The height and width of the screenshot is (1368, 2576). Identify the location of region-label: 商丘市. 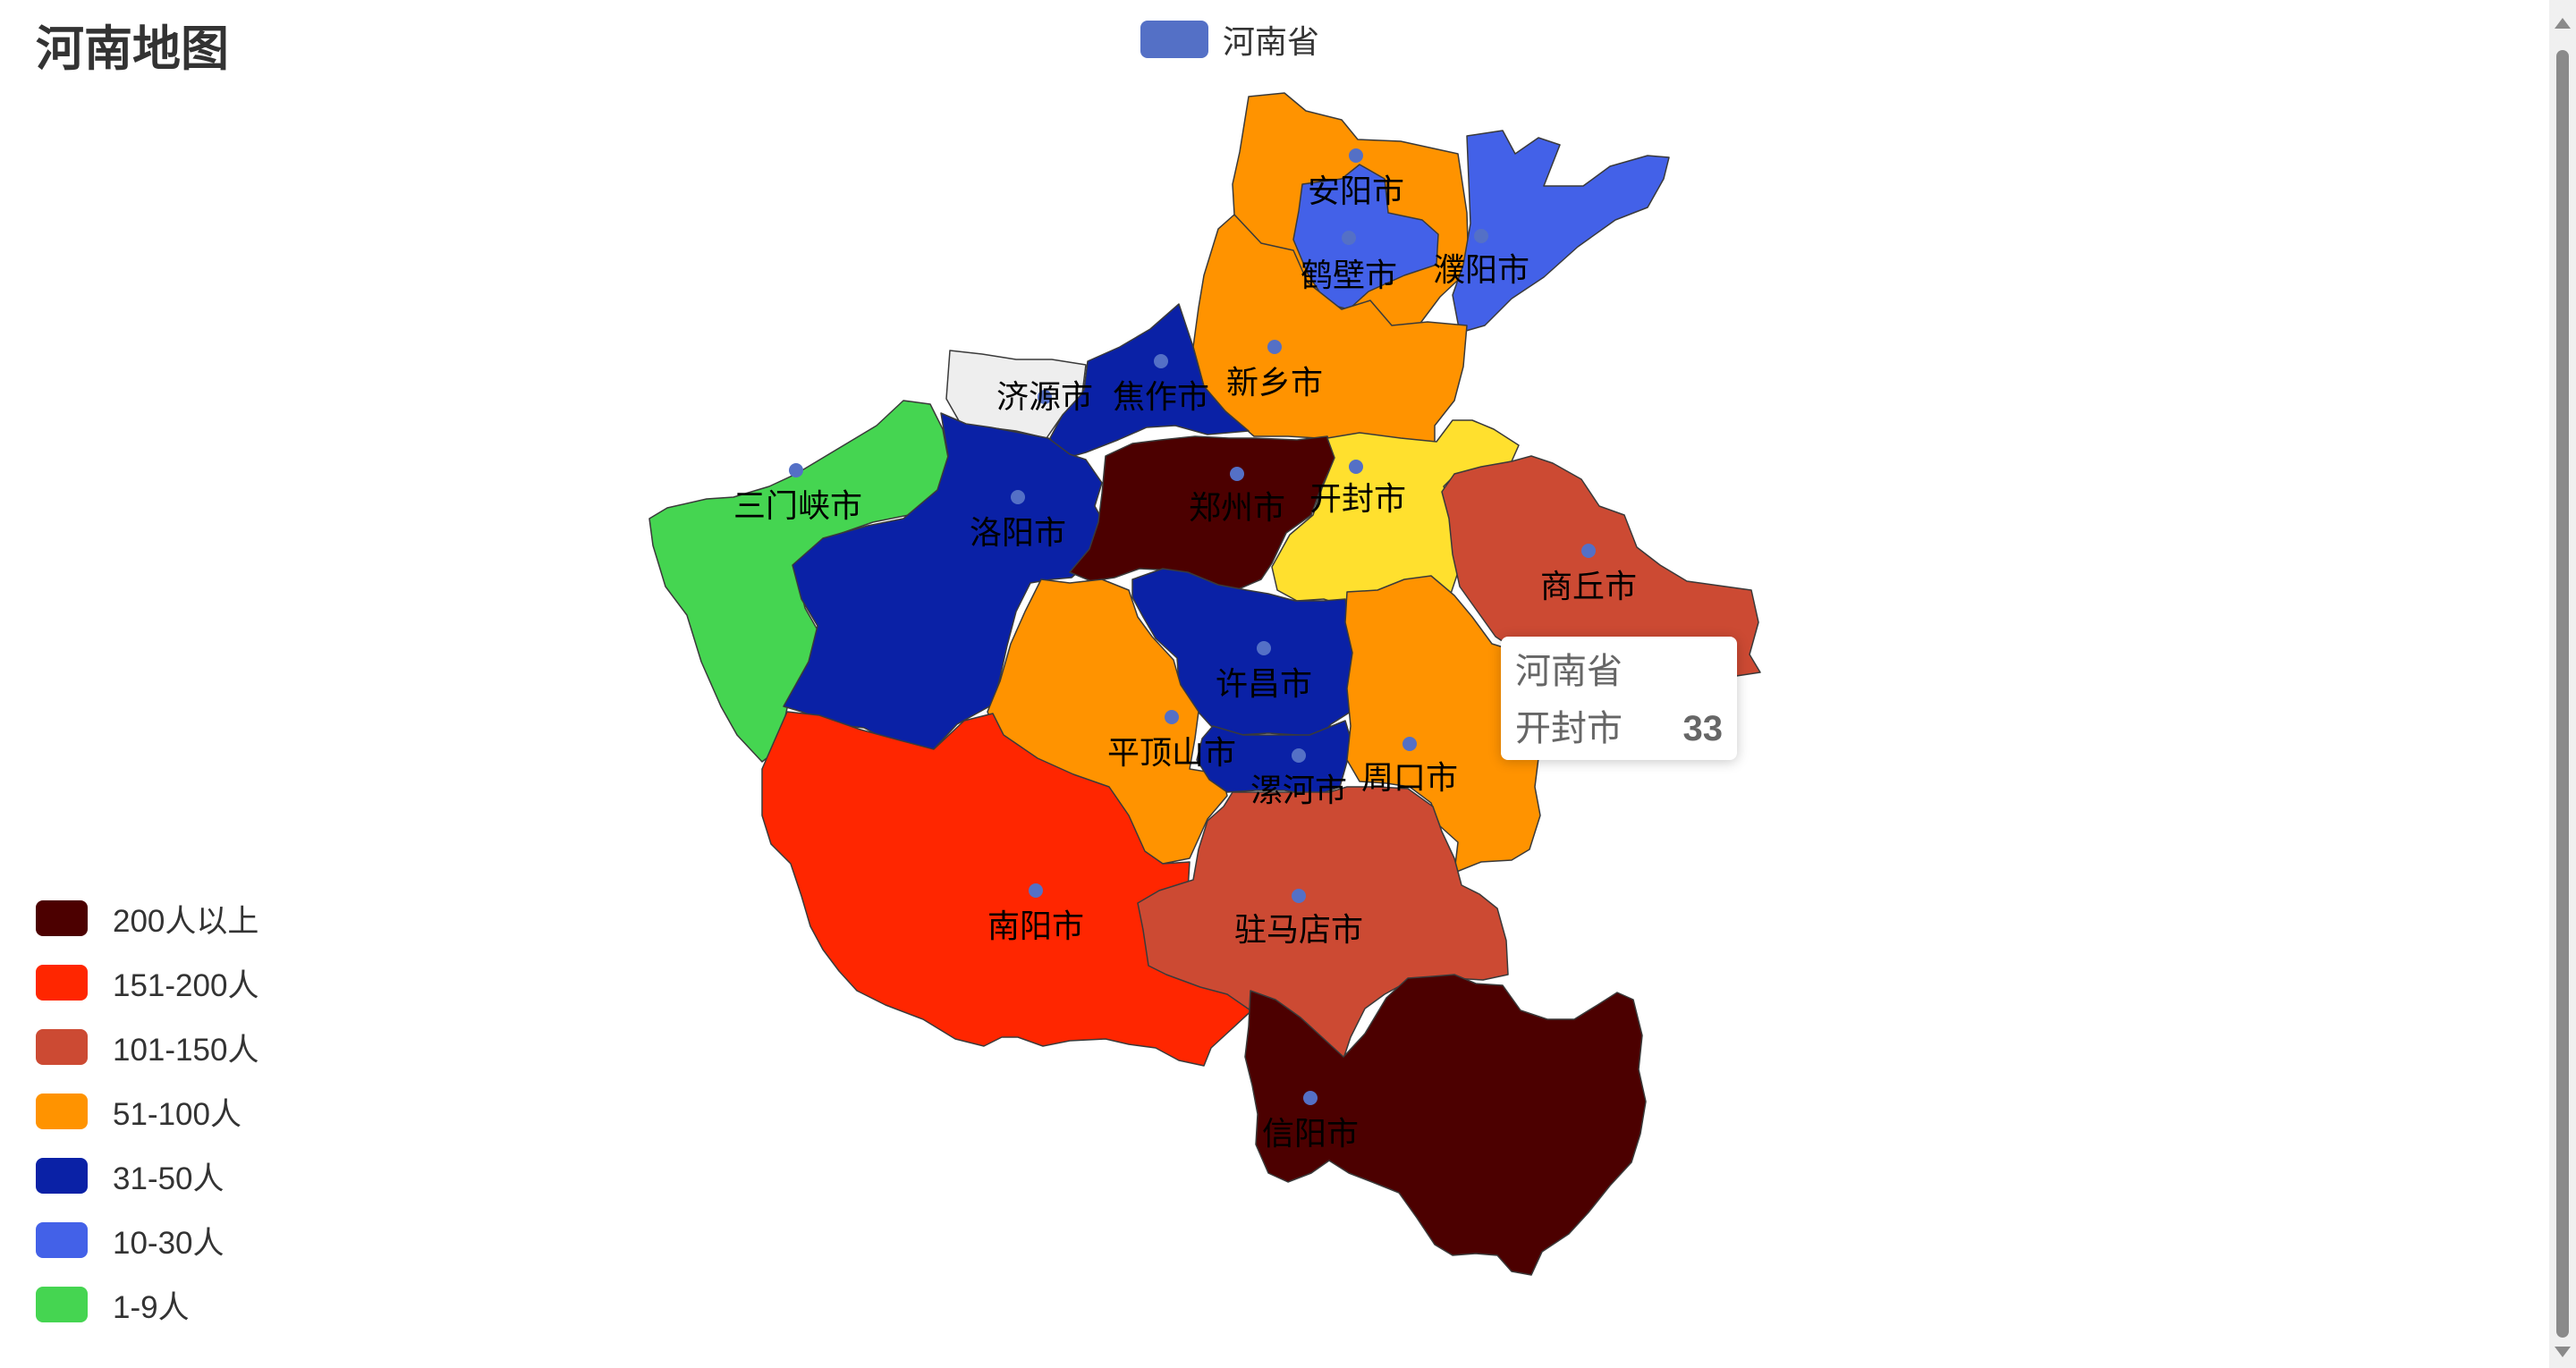
(1588, 586).